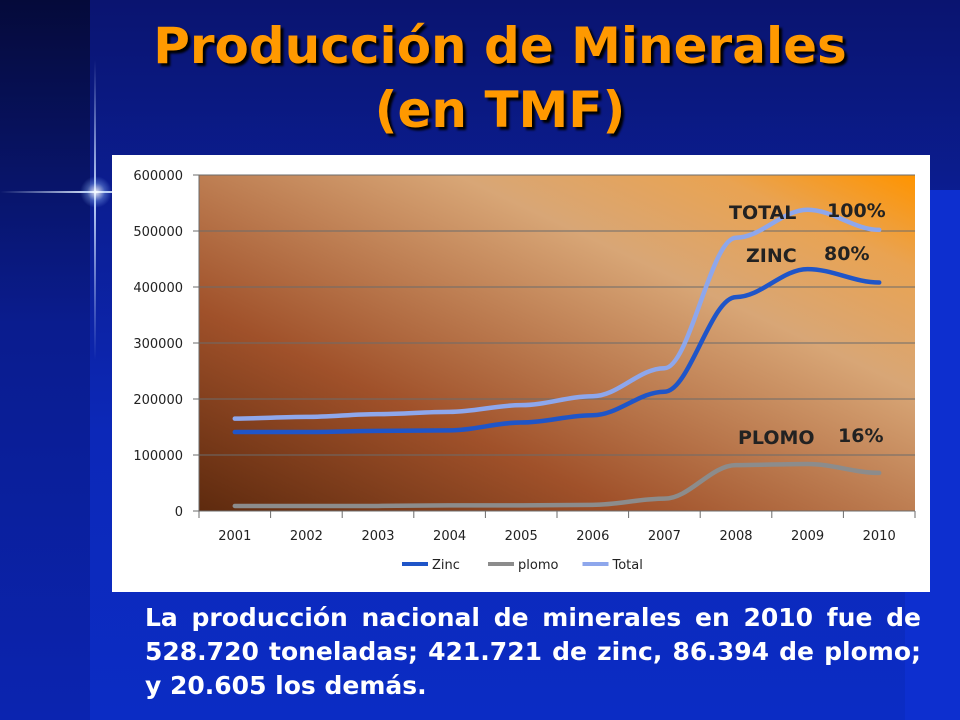 The image size is (960, 720). Describe the element at coordinates (179, 512) in the screenshot. I see `y-tick-label: 0` at that location.